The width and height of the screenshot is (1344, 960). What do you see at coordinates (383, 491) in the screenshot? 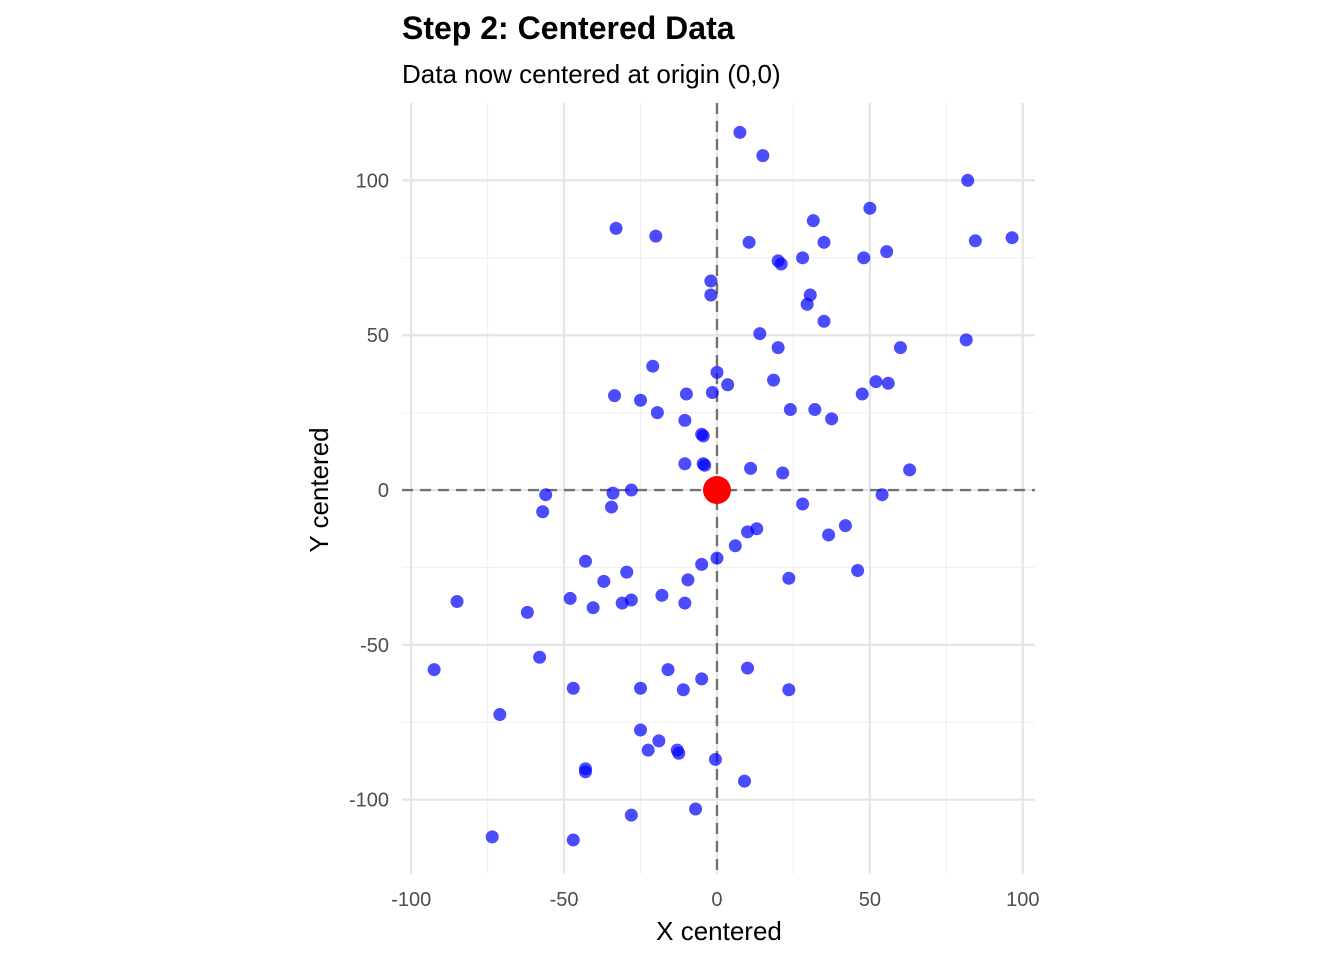
I see `y-tick-label: 0` at bounding box center [383, 491].